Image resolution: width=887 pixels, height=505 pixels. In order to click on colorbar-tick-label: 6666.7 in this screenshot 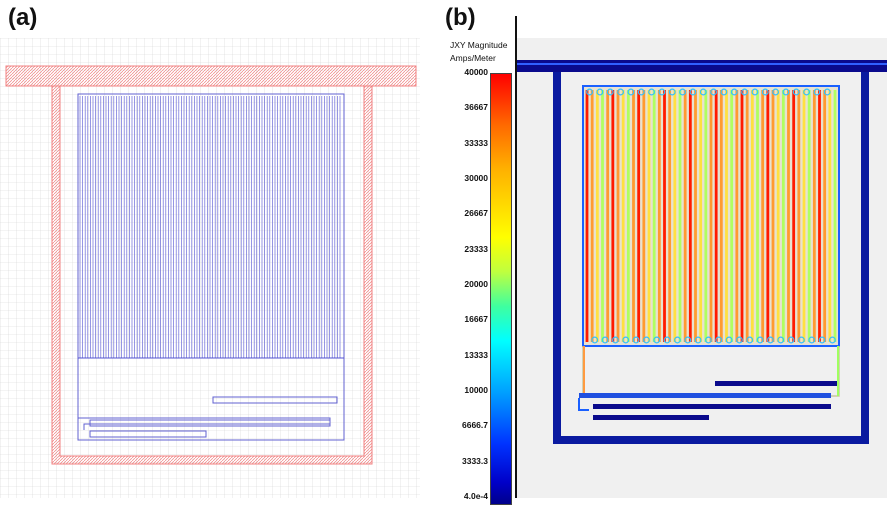, I will do `click(475, 425)`.